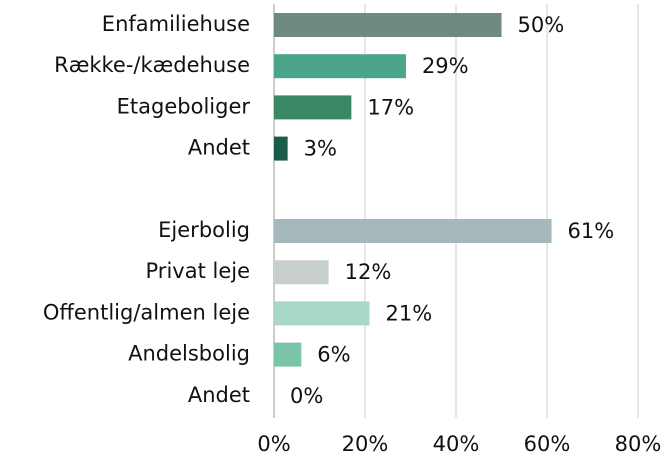  I want to click on x-tick-label: 0%, so click(273, 444).